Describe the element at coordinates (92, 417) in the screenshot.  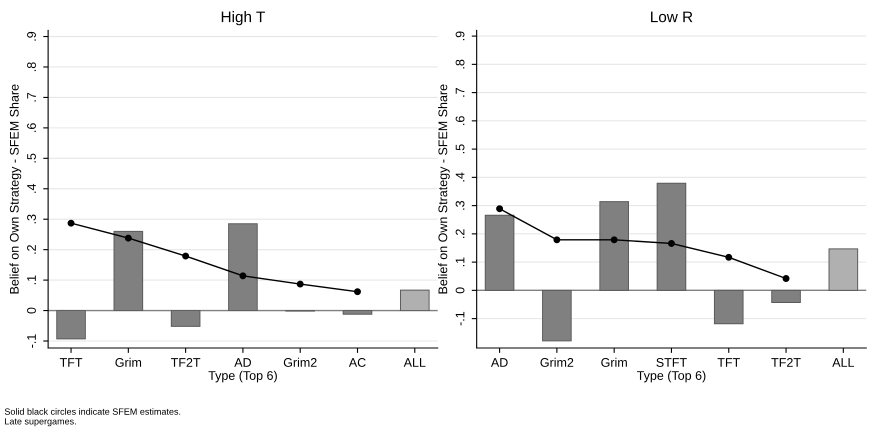
I see `text: Solid black circles indicate SFEM estimates. Late supergames.` at that location.